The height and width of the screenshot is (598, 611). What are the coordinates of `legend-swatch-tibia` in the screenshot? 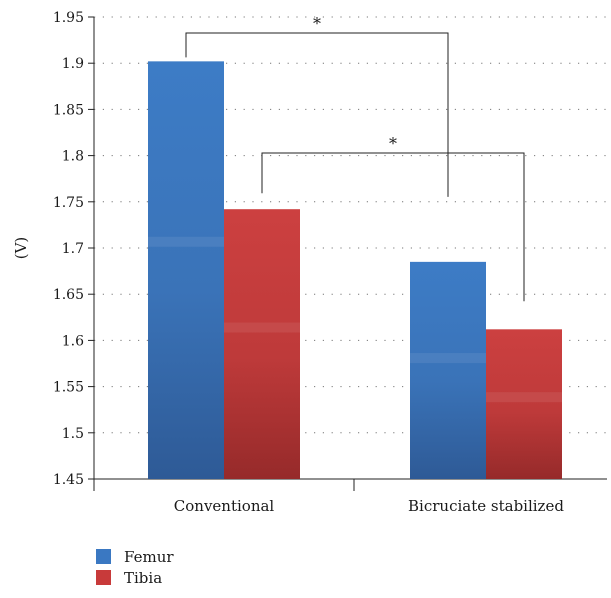 It's located at (103, 577).